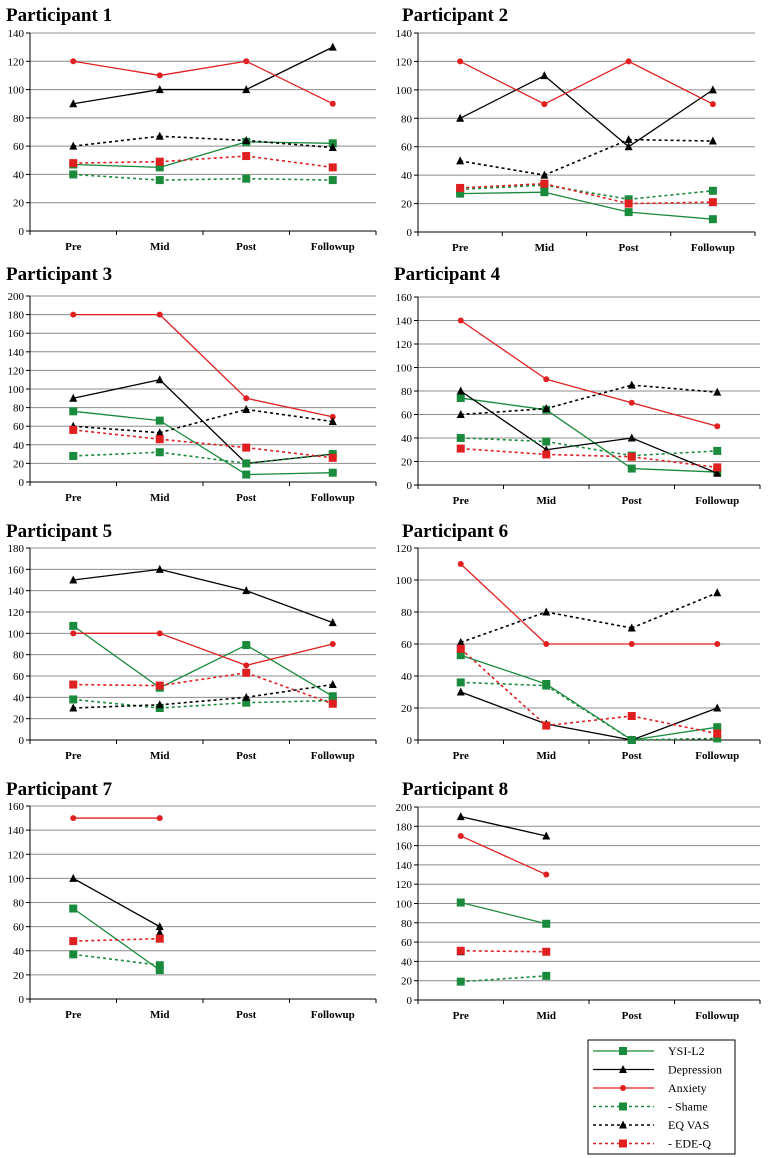 This screenshot has width=770, height=1158. I want to click on y-tick-label: 80, so click(19, 656).